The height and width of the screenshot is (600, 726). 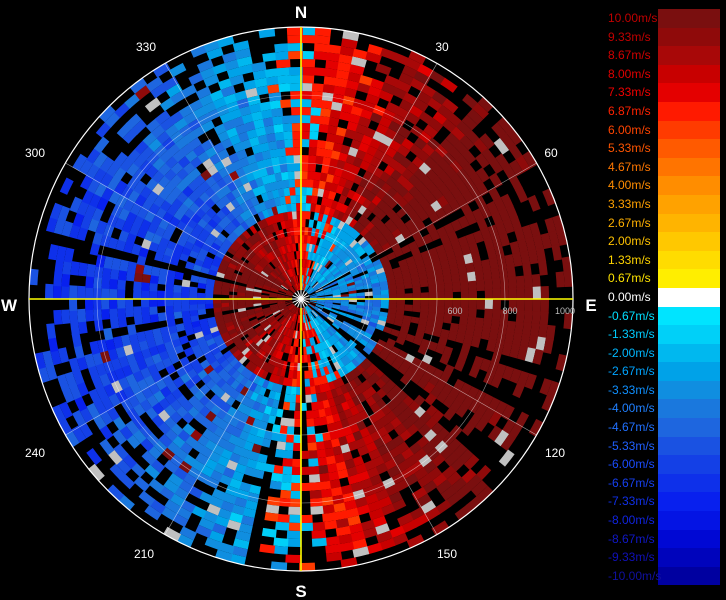 What do you see at coordinates (689, 278) in the screenshot?
I see `legend-swatch` at bounding box center [689, 278].